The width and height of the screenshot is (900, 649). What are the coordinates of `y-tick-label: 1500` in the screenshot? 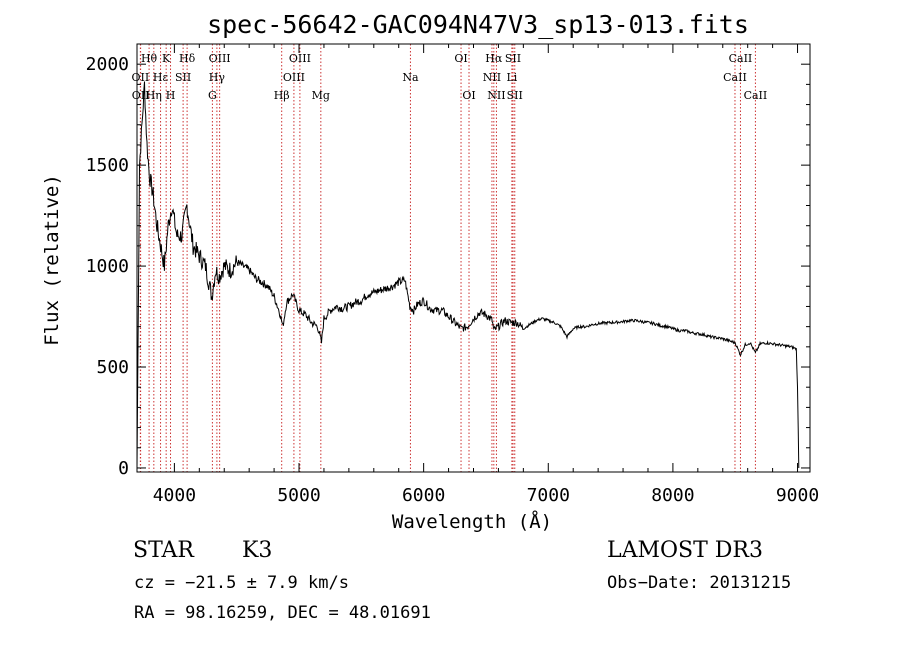 It's located at (107, 165).